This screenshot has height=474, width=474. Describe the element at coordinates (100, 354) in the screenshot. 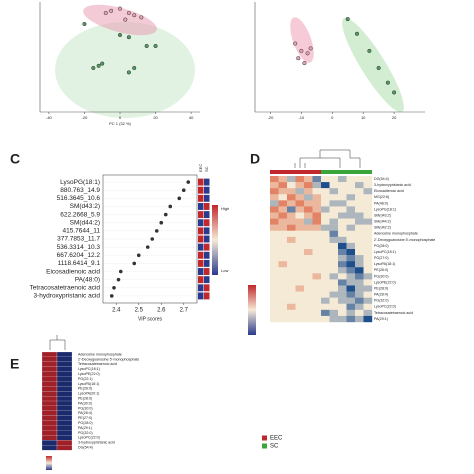

I see `row-label: Adenosine monophosphate` at that location.